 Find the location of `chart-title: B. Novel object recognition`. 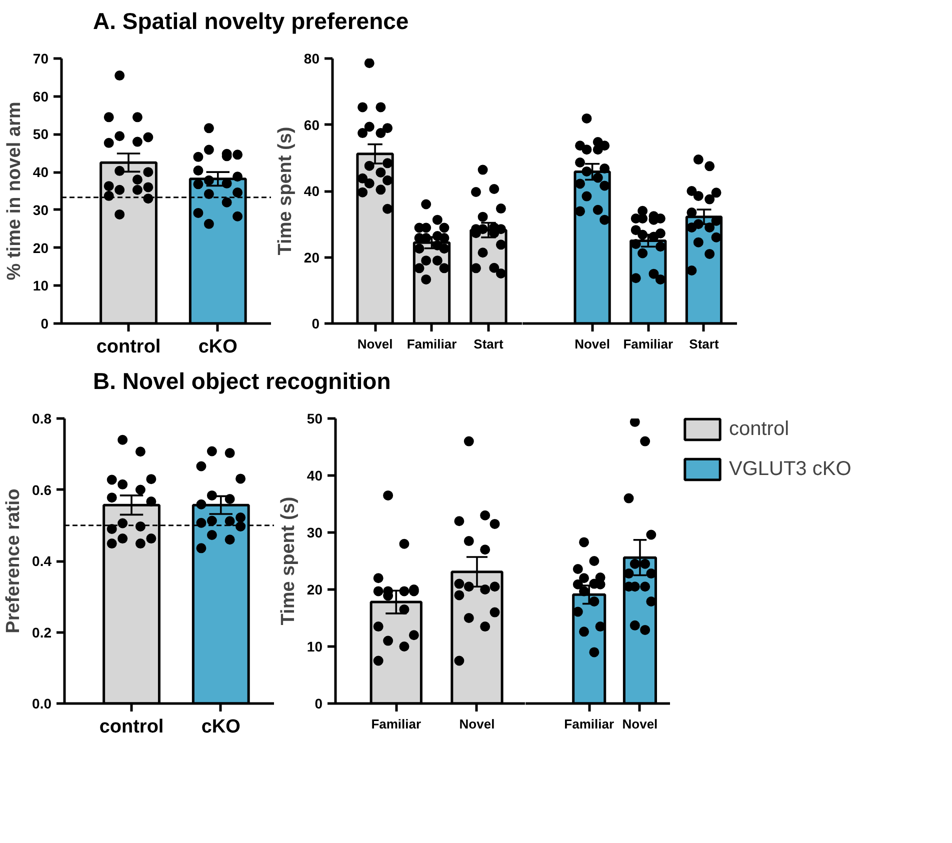

chart-title: B. Novel object recognition is located at coordinates (242, 381).